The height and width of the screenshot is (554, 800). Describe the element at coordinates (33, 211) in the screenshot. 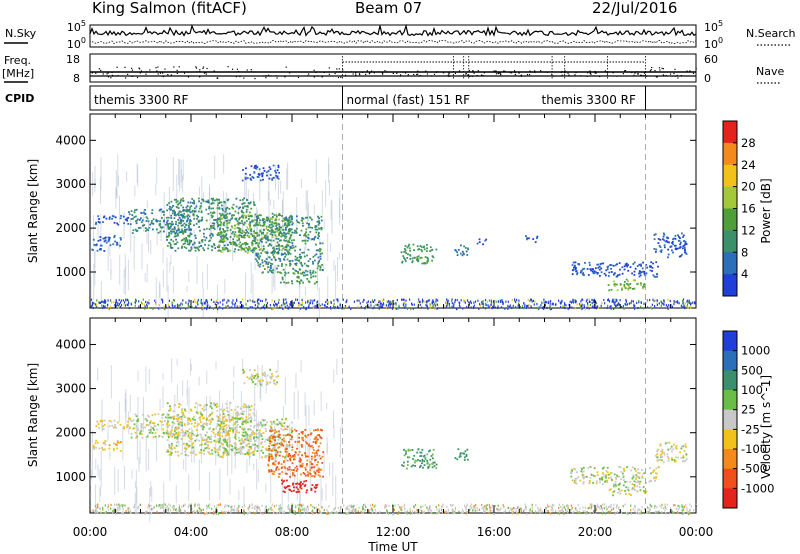

I see `power-ylabel: Slant Range [km]` at that location.